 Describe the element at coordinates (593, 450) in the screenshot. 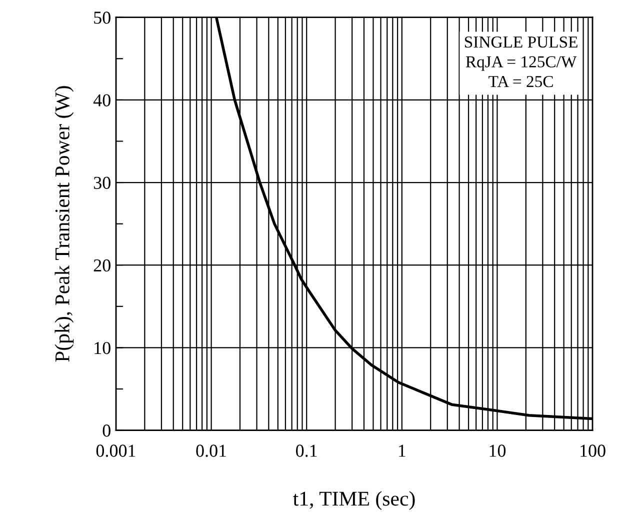

I see `x-tick-label: 100` at that location.